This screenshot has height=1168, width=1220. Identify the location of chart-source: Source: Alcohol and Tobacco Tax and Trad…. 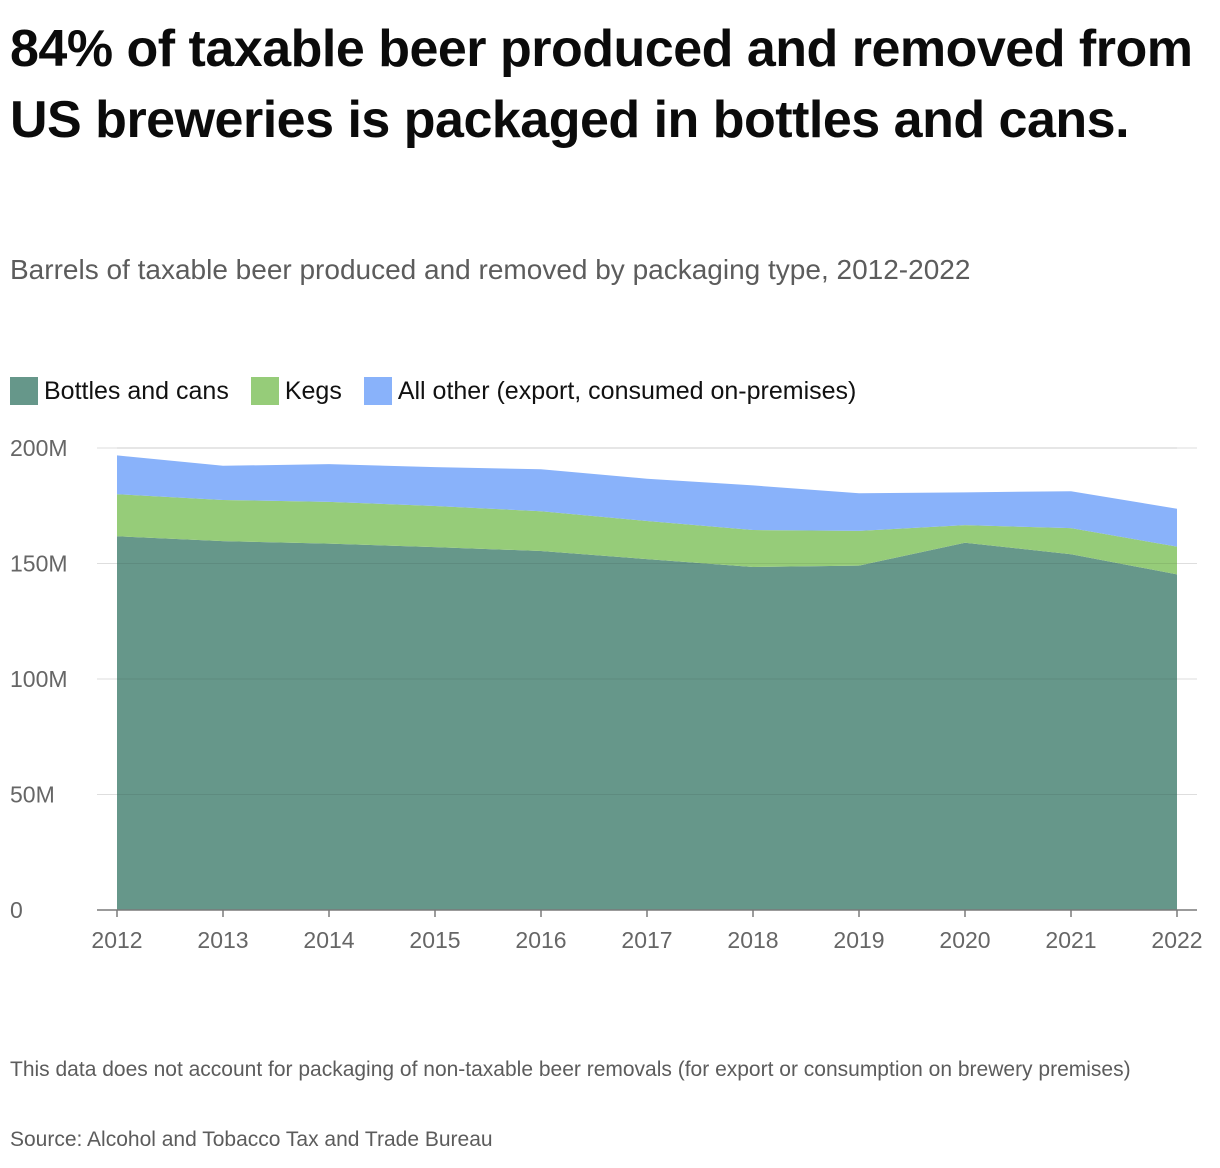
(251, 1139).